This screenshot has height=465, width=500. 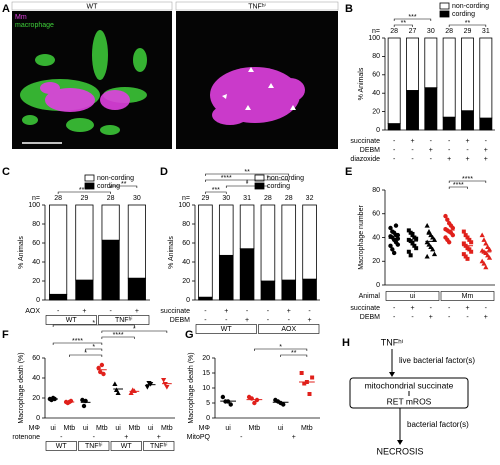 I want to click on node: TNFʰⁱ, so click(x=392, y=342).